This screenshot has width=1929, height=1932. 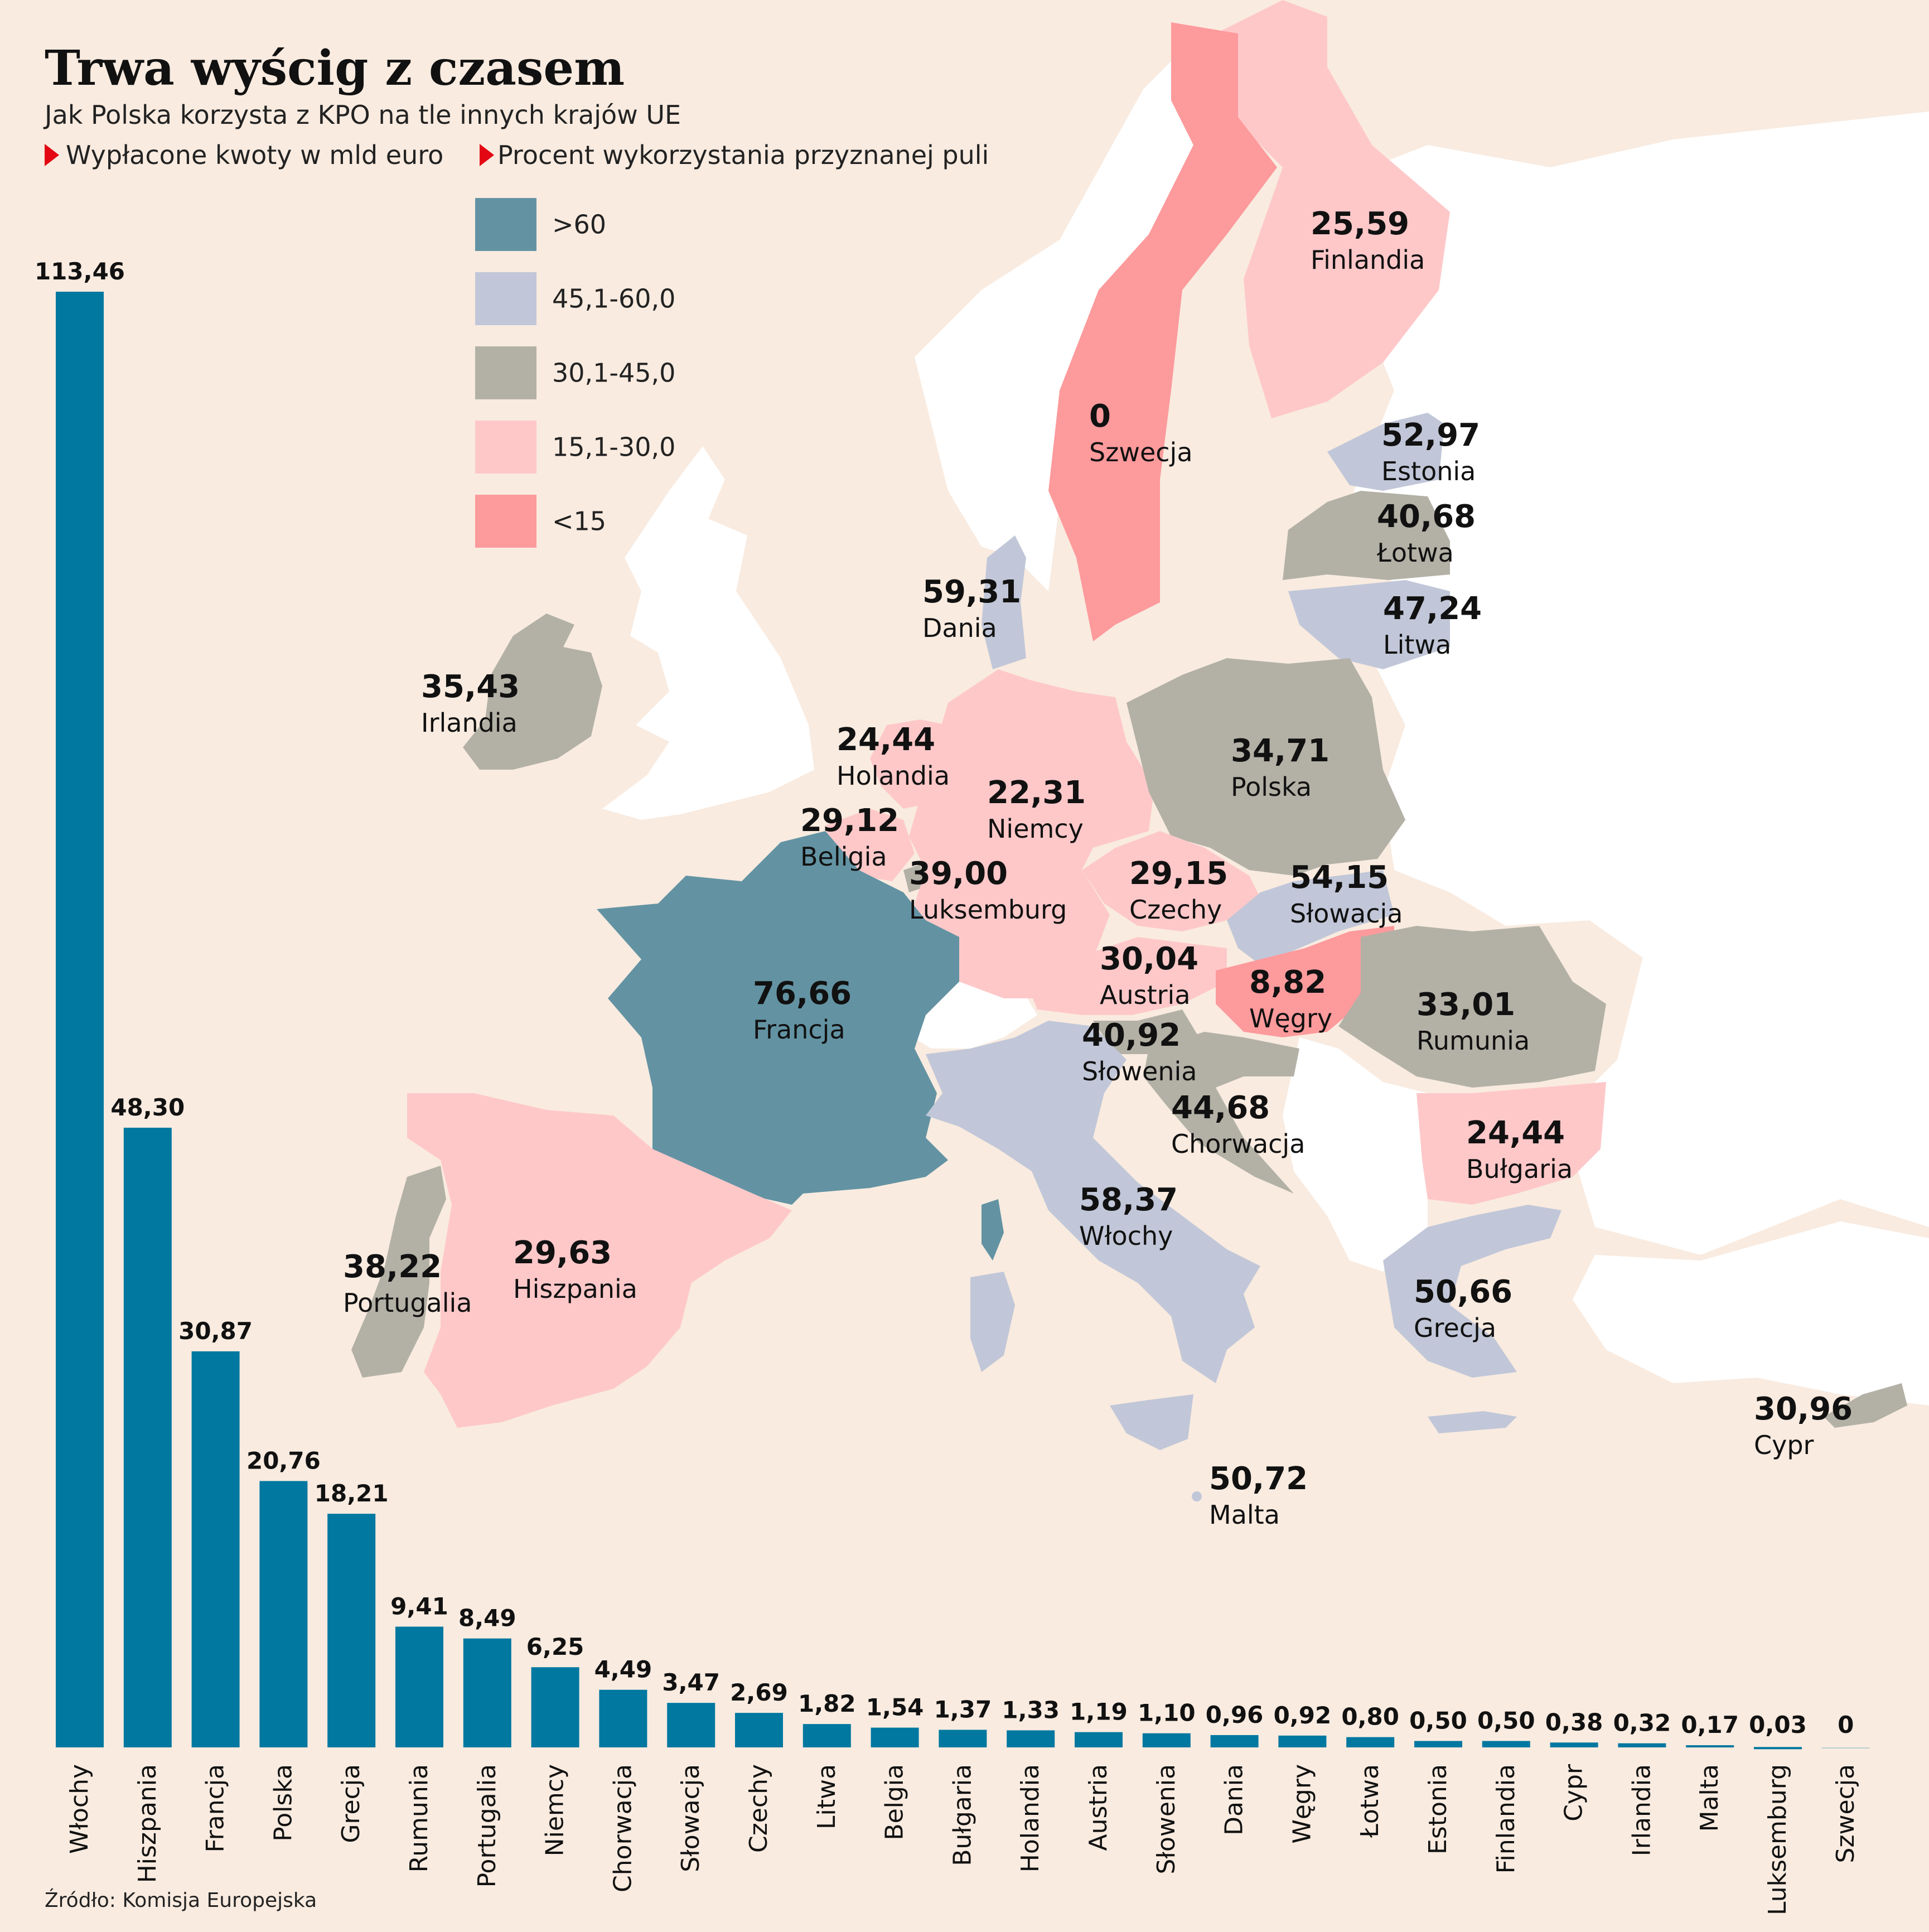 What do you see at coordinates (254, 155) in the screenshot?
I see `bars-legend-label: Wypłacone kwoty w mld euro` at bounding box center [254, 155].